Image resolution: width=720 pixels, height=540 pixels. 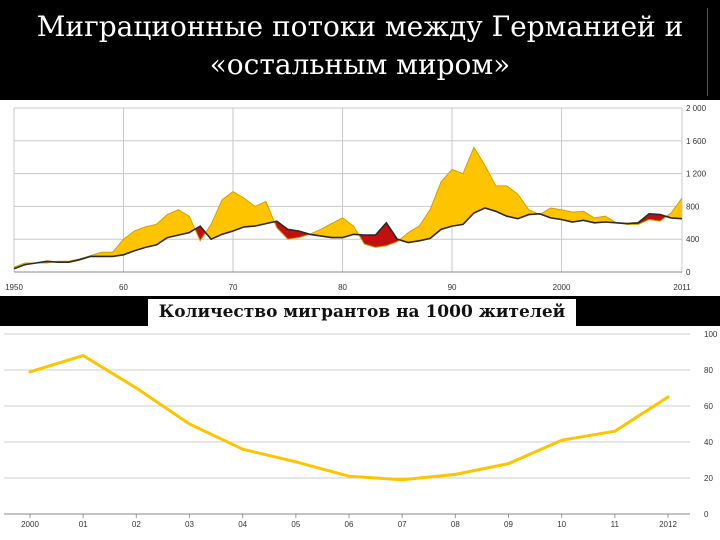 I want to click on x-tick-label: 06, so click(x=349, y=524).